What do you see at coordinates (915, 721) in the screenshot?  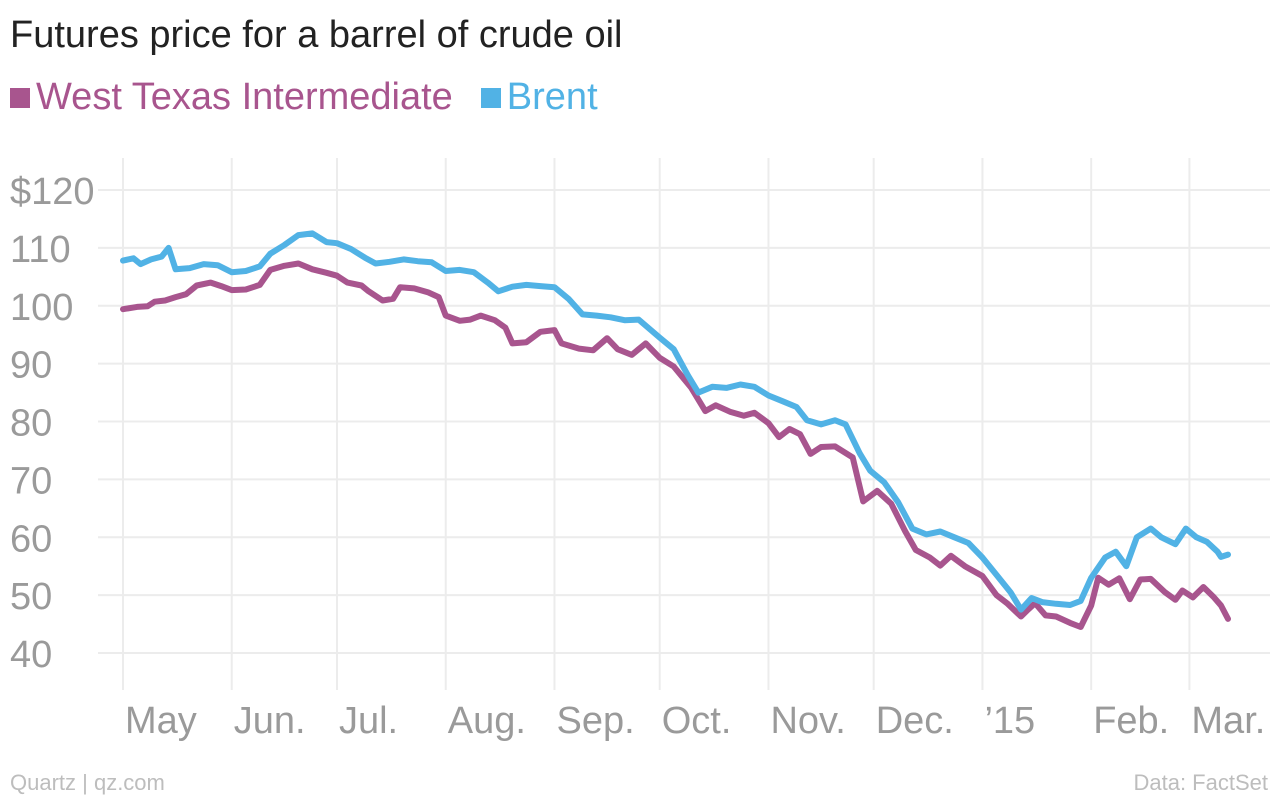 I see `x-tick-label: Dec.` at bounding box center [915, 721].